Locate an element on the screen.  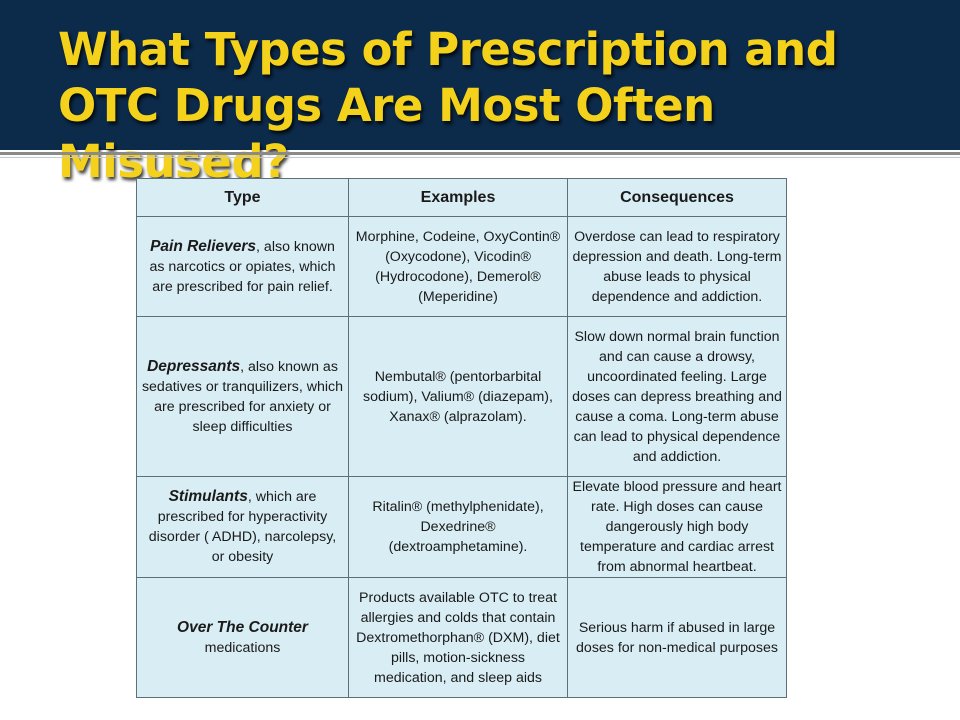
type-name: Stimulants is located at coordinates (208, 496).